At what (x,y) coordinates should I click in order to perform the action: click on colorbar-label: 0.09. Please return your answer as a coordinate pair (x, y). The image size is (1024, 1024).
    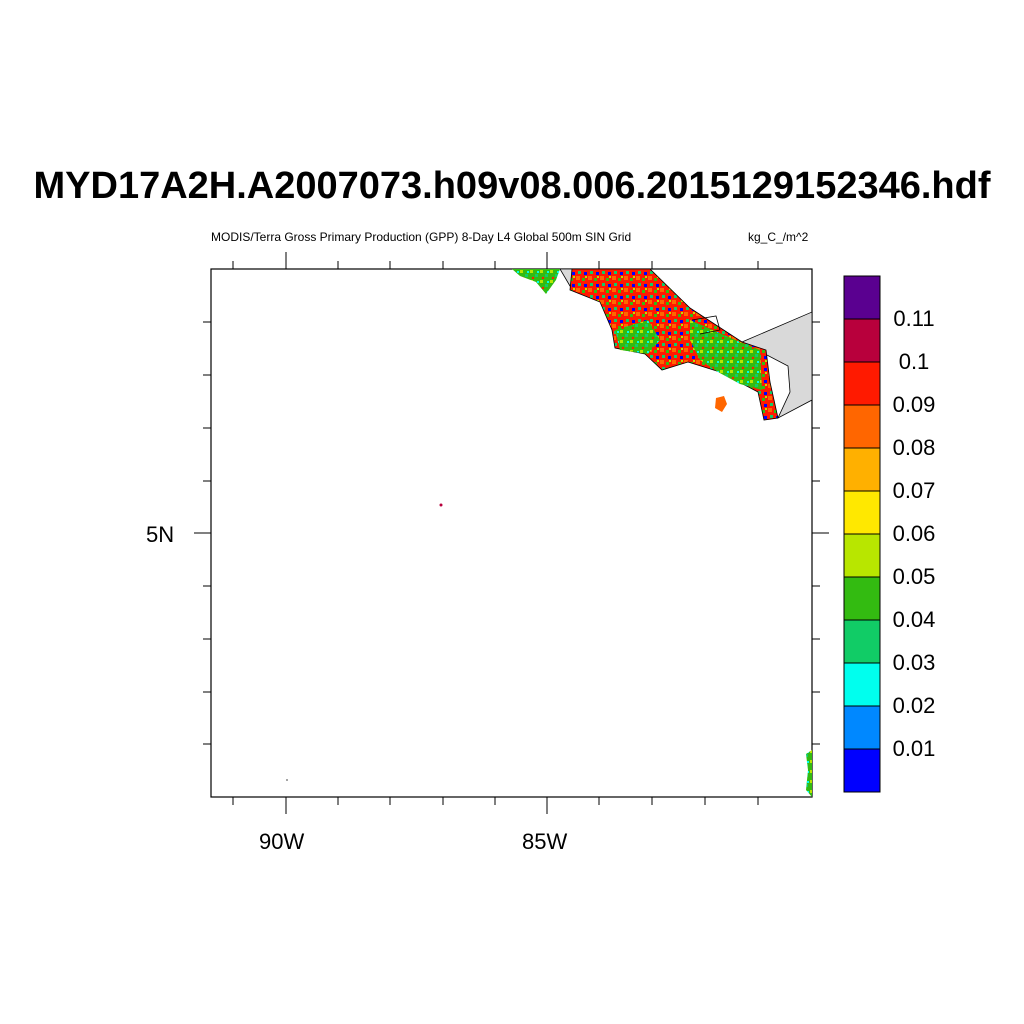
    Looking at the image, I should click on (914, 404).